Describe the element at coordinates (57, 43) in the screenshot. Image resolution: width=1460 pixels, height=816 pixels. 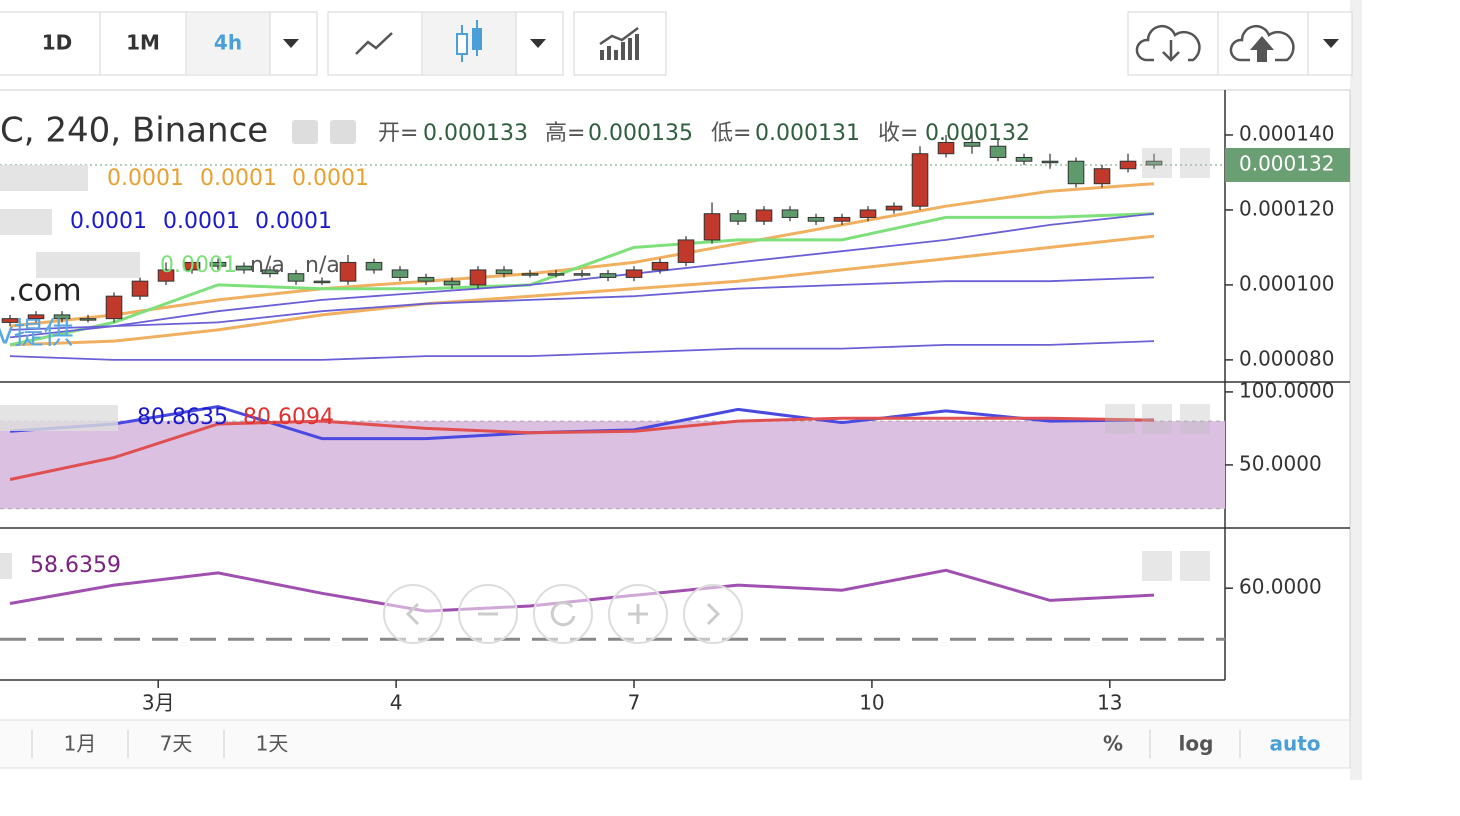
I see `interval-button: 1D` at that location.